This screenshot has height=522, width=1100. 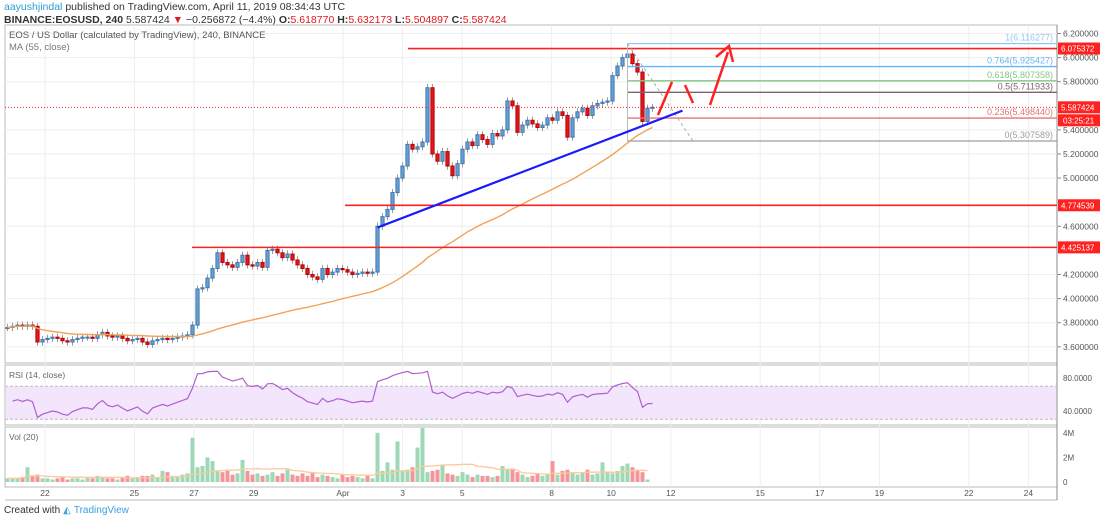 What do you see at coordinates (719, 78) in the screenshot?
I see `projection-arrow-up` at bounding box center [719, 78].